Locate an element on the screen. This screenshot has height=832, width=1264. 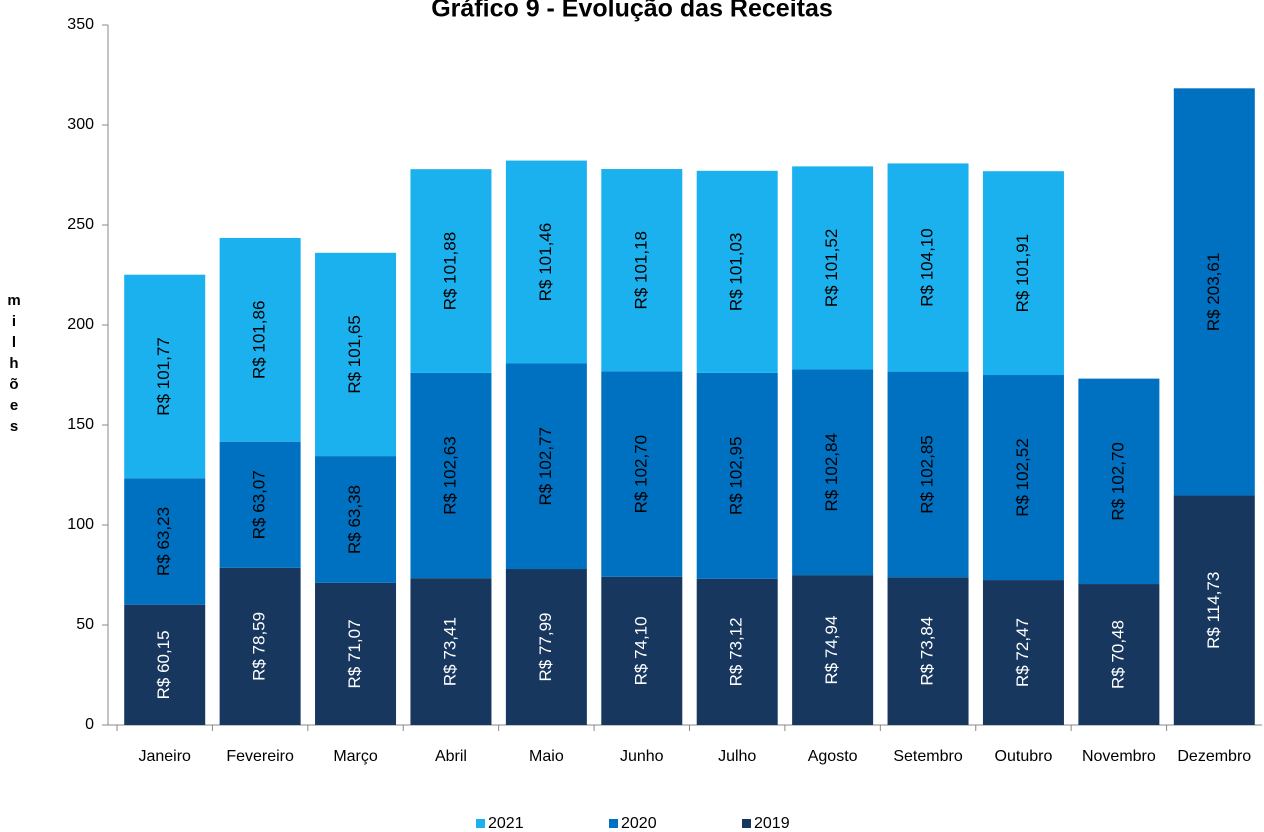
value-label: R$ 78,59 is located at coordinates (259, 646).